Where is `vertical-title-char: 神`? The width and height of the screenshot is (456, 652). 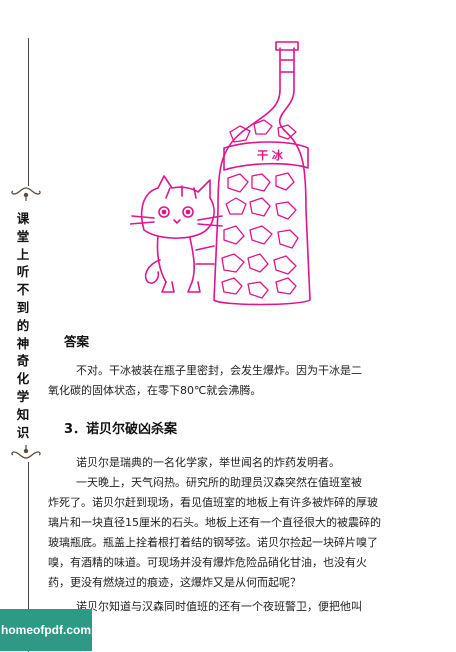 vertical-title-char: 神 is located at coordinates (23, 343).